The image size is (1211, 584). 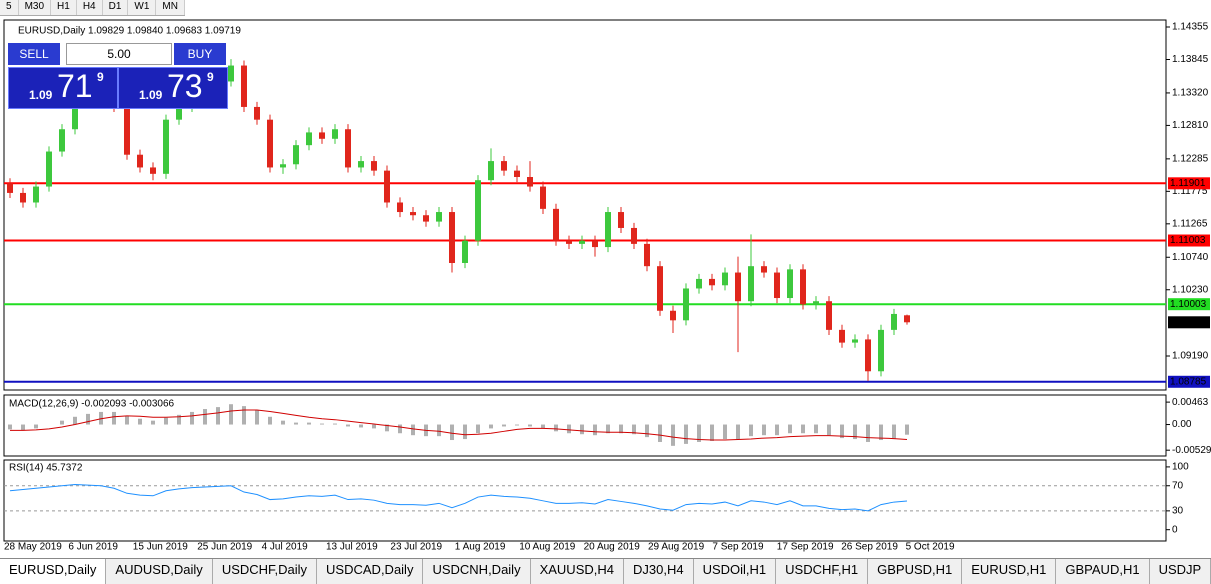 What do you see at coordinates (1178, 485) in the screenshot?
I see `y-tick-label: 70` at bounding box center [1178, 485].